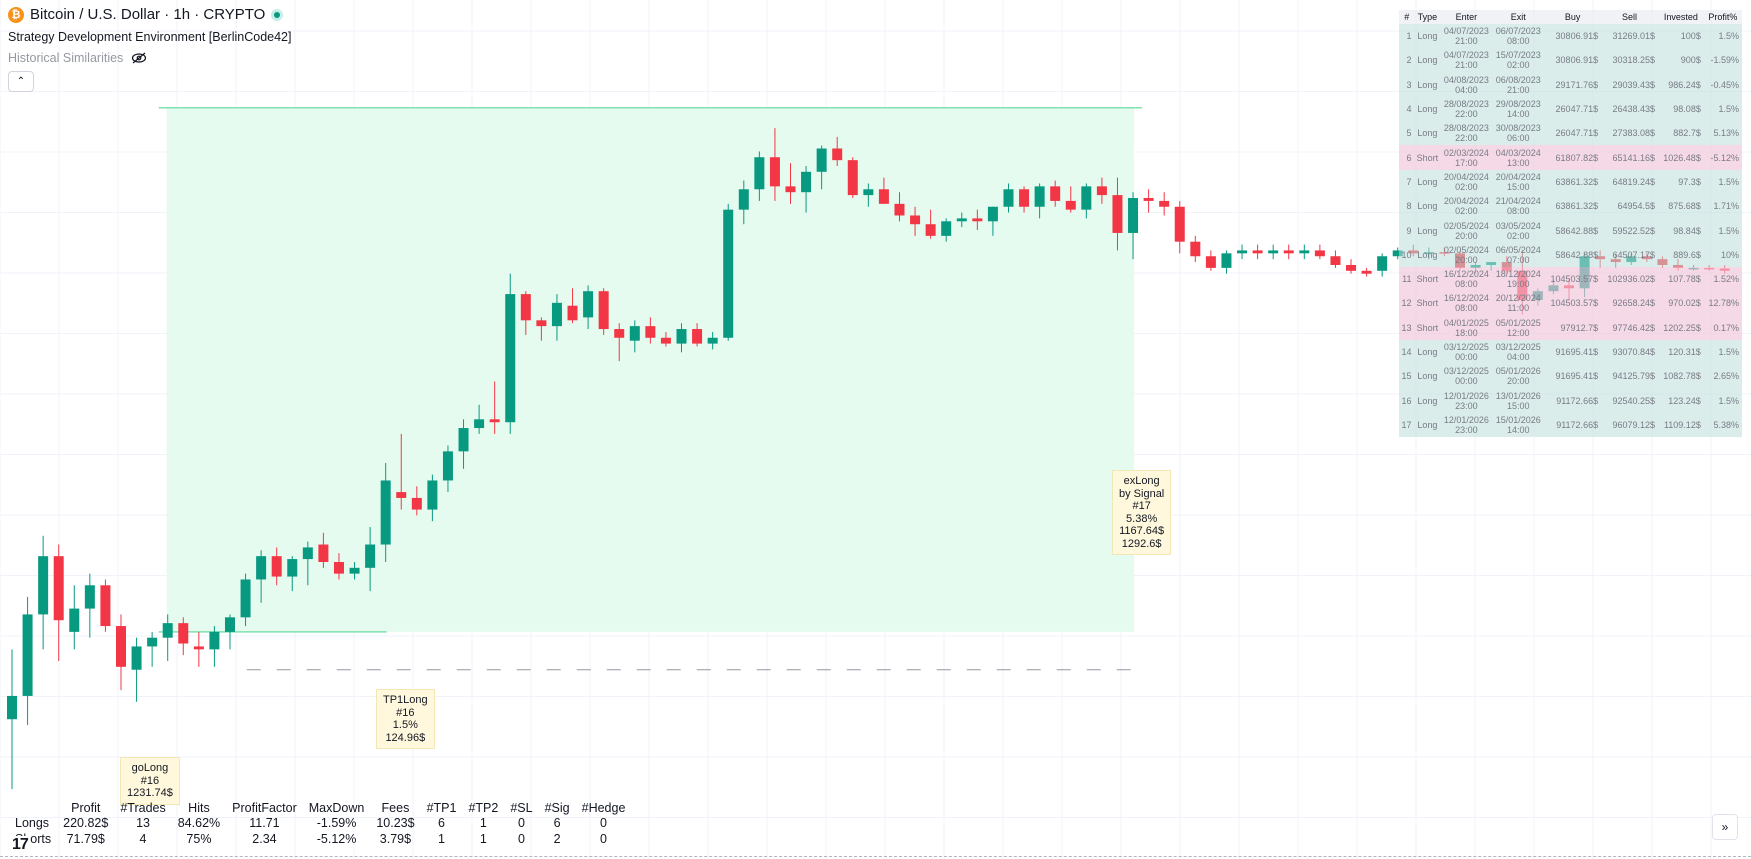 The height and width of the screenshot is (859, 1751). What do you see at coordinates (1722, 327) in the screenshot?
I see `trade-cell: 0.17%` at bounding box center [1722, 327].